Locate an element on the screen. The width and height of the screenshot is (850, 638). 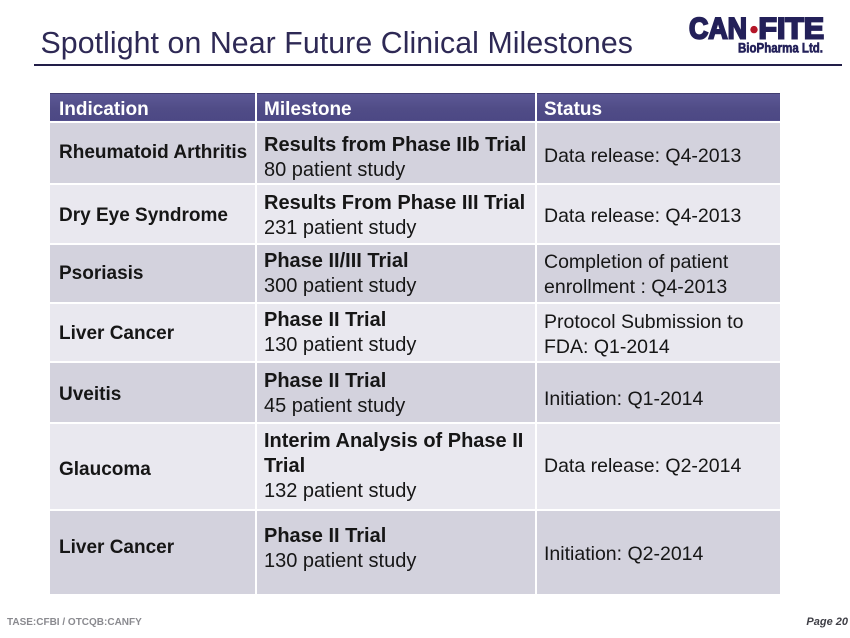
svg-text: CAN is located at coordinates (718, 30).